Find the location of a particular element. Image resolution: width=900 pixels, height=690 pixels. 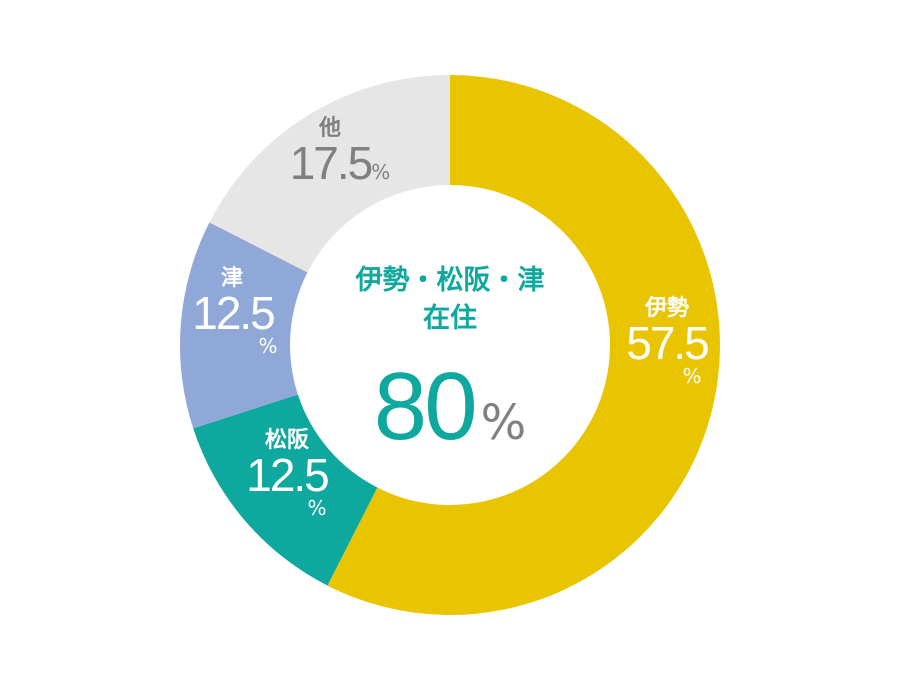

slice-label-matsusaka: 松阪 12.5 % is located at coordinates (287, 474).